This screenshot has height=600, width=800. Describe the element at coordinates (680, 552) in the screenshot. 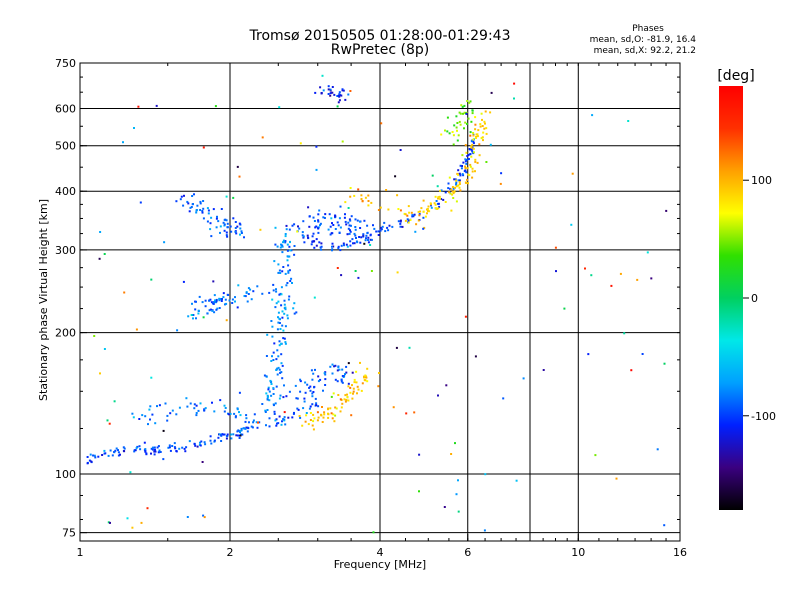

I see `x-tick-label: 16` at that location.